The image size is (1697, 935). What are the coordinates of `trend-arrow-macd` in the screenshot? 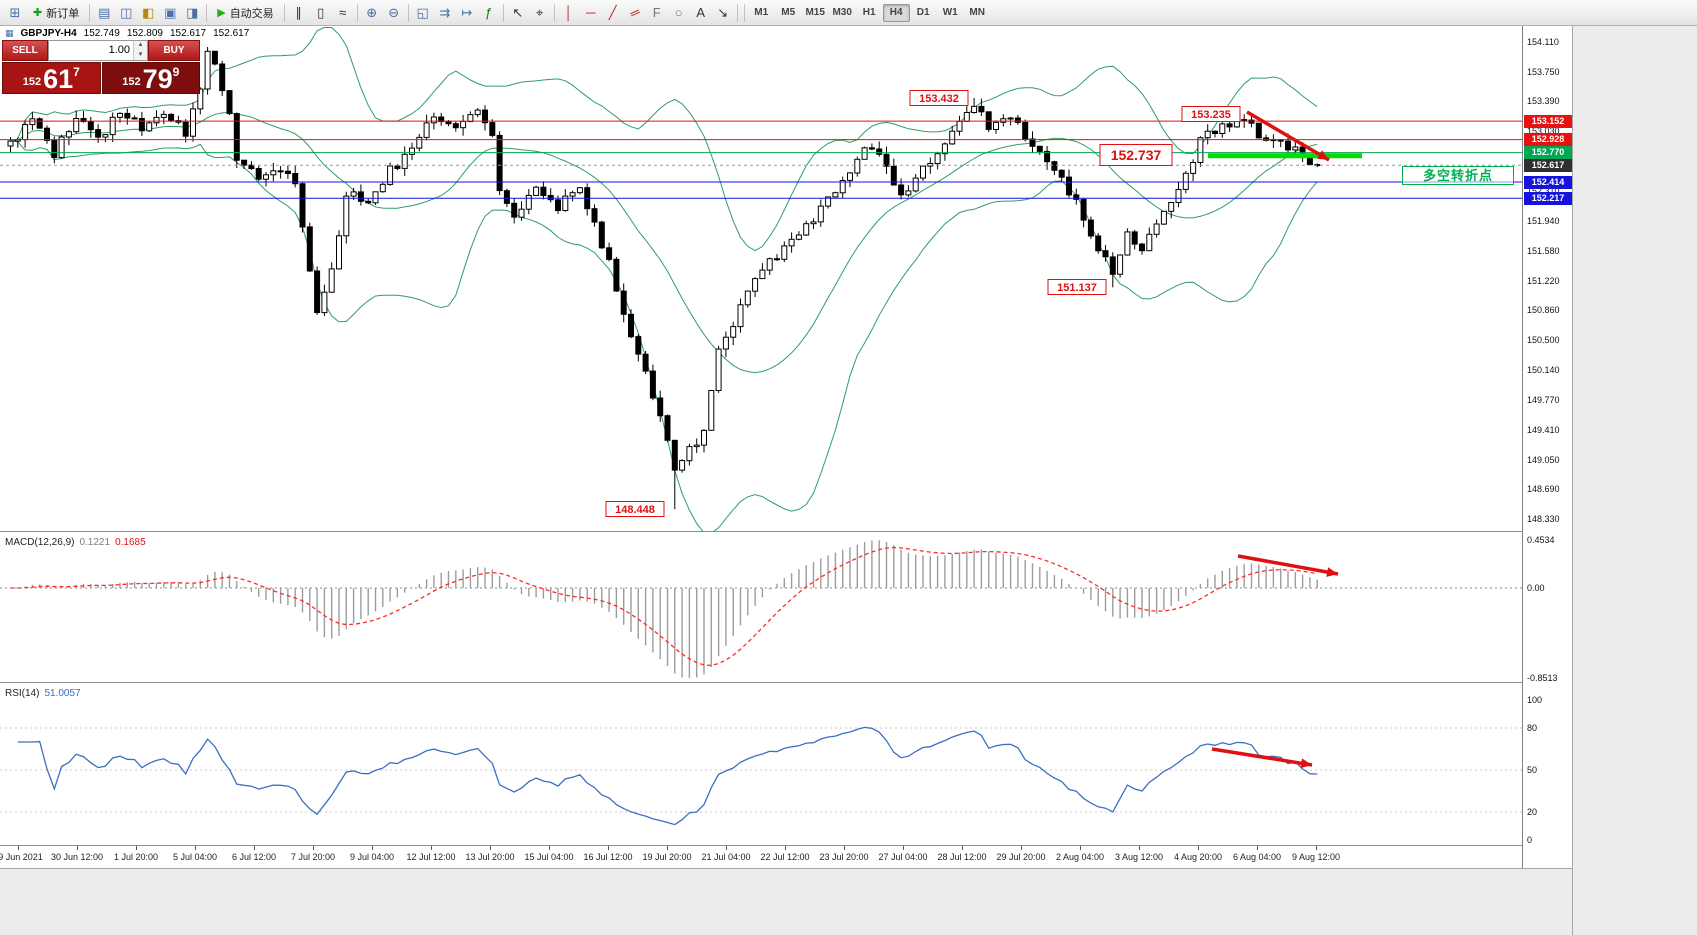 It's located at (1288, 565).